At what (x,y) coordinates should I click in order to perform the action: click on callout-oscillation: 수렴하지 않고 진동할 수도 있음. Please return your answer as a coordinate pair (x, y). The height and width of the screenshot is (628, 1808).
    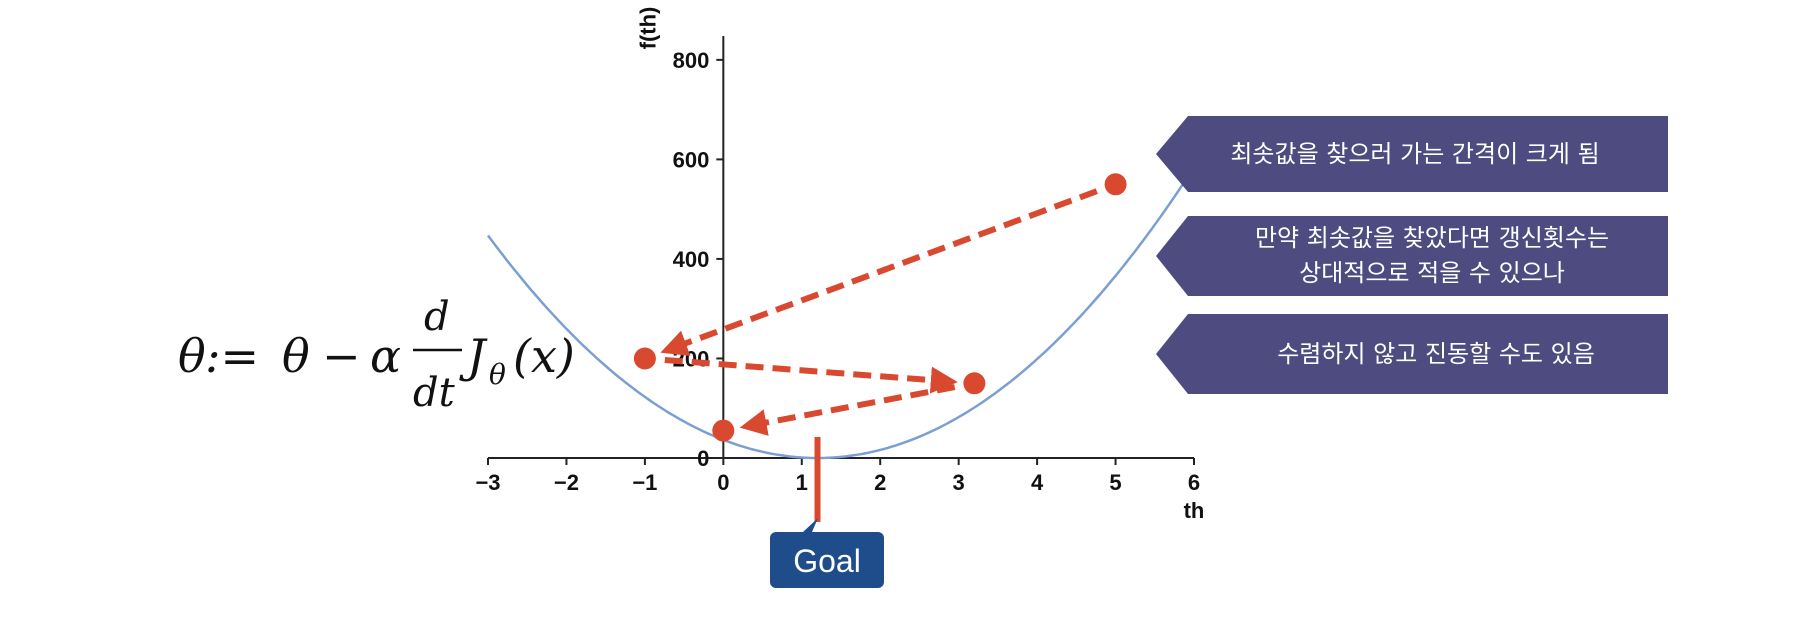
    Looking at the image, I should click on (1412, 354).